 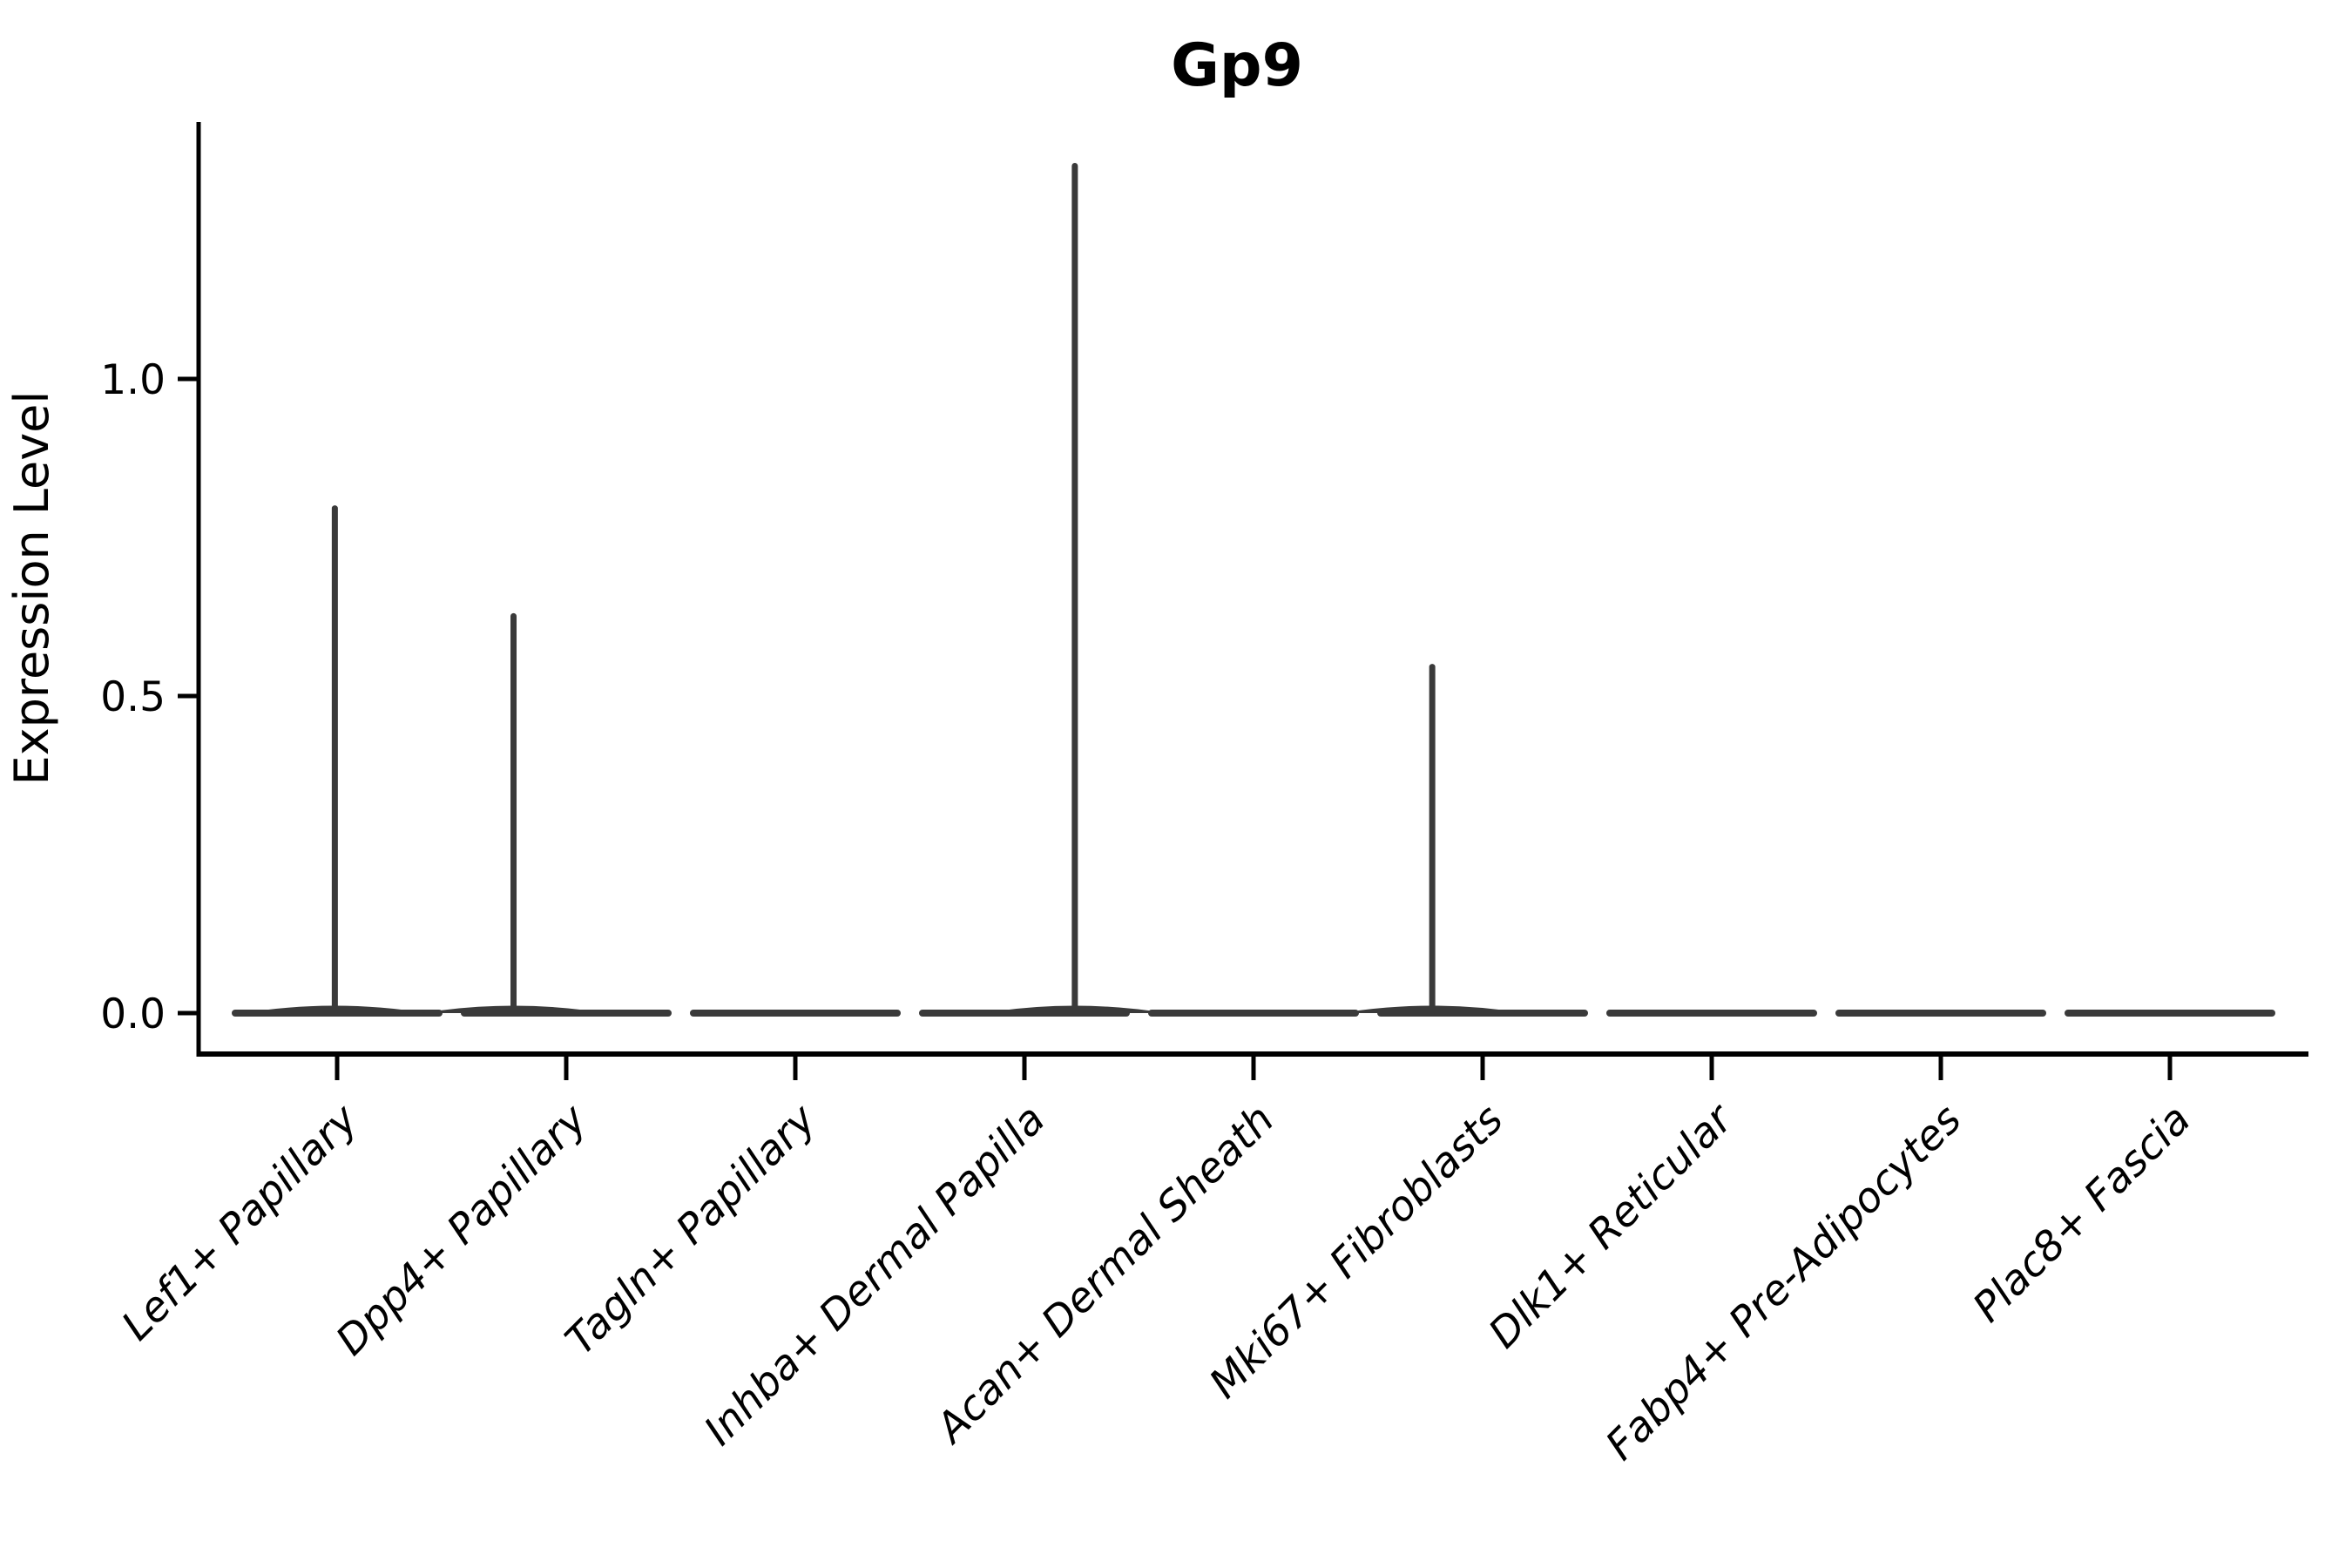 What do you see at coordinates (1237, 66) in the screenshot?
I see `chart-title: Gp9` at bounding box center [1237, 66].